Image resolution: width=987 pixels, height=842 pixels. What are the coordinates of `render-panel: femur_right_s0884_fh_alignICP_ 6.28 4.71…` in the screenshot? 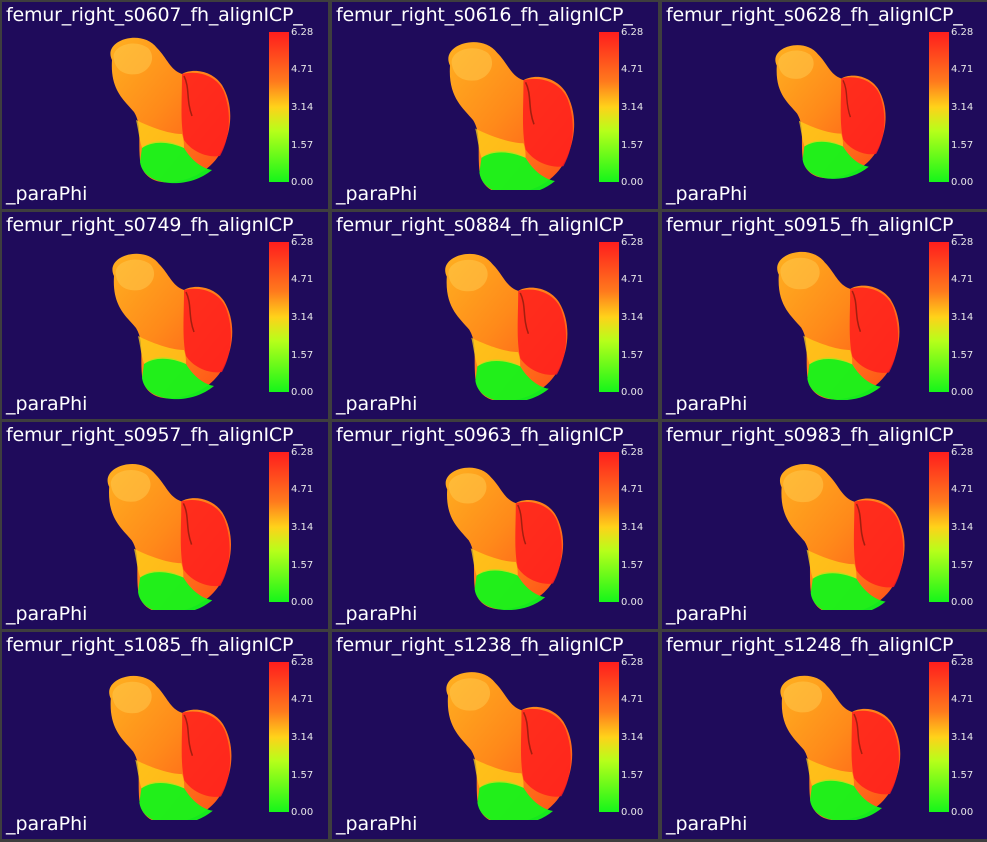 It's located at (495, 315).